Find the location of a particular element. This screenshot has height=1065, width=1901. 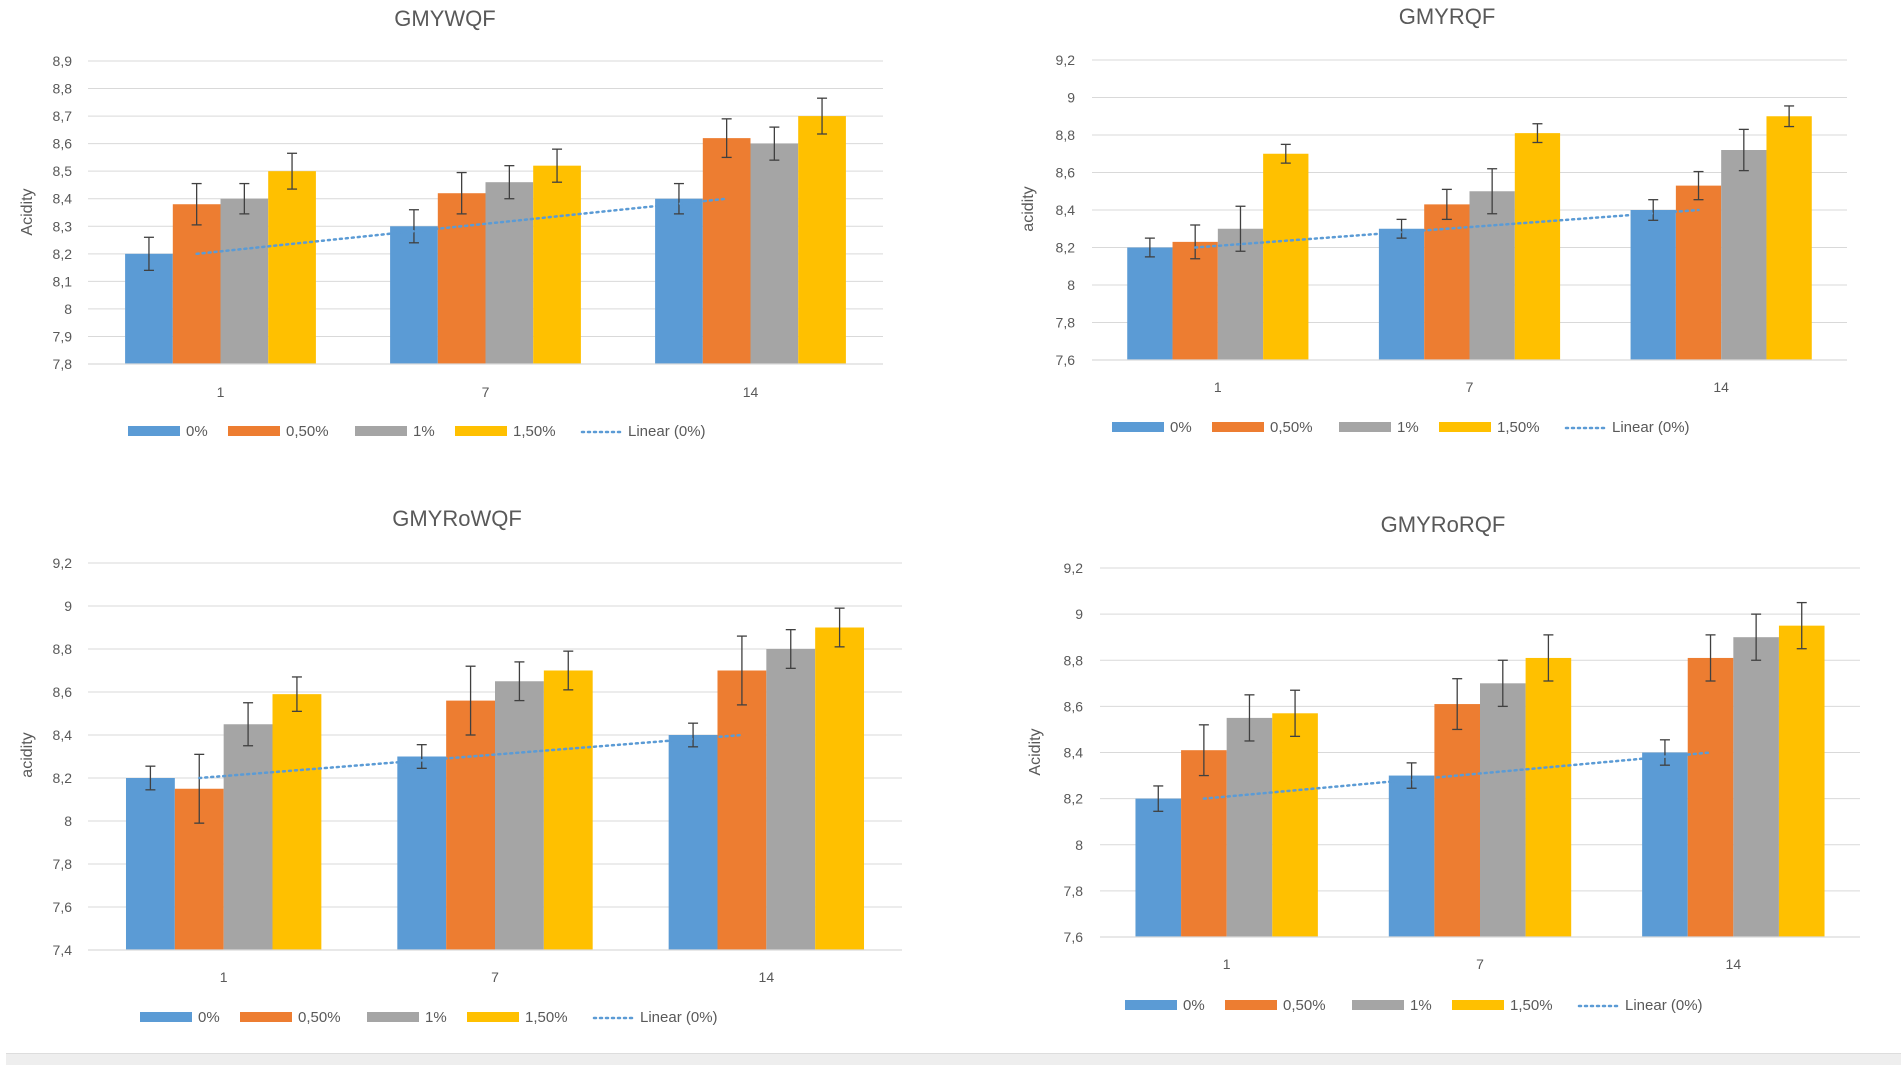

y-tick-label: 8,5 is located at coordinates (63, 171).